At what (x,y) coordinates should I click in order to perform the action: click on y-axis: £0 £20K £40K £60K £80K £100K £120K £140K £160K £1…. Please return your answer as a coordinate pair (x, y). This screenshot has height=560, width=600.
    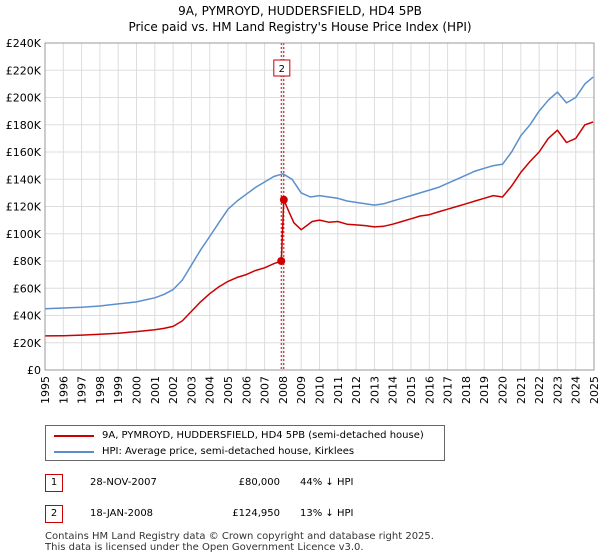
    Looking at the image, I should click on (24, 207).